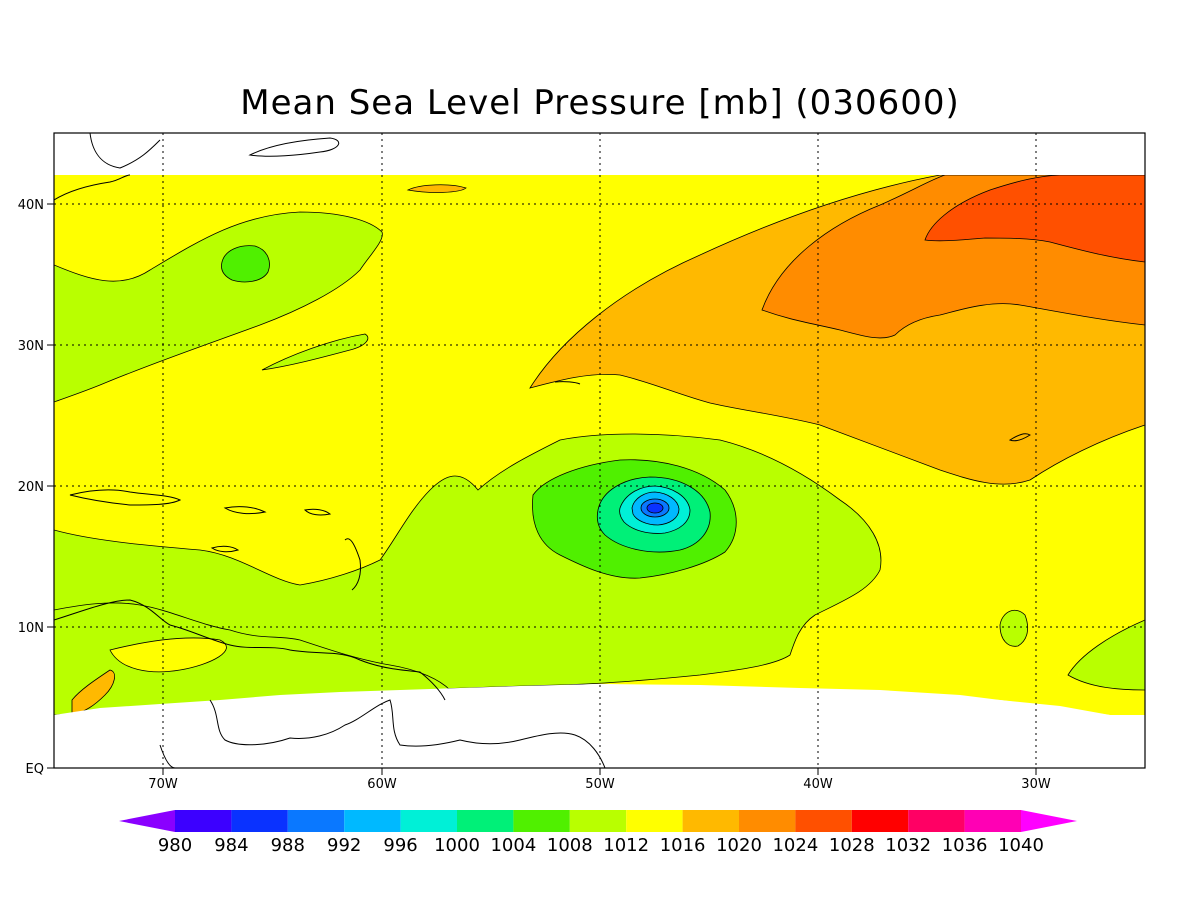 The image size is (1200, 900). I want to click on band-1008-1012-sw, so click(252, 659).